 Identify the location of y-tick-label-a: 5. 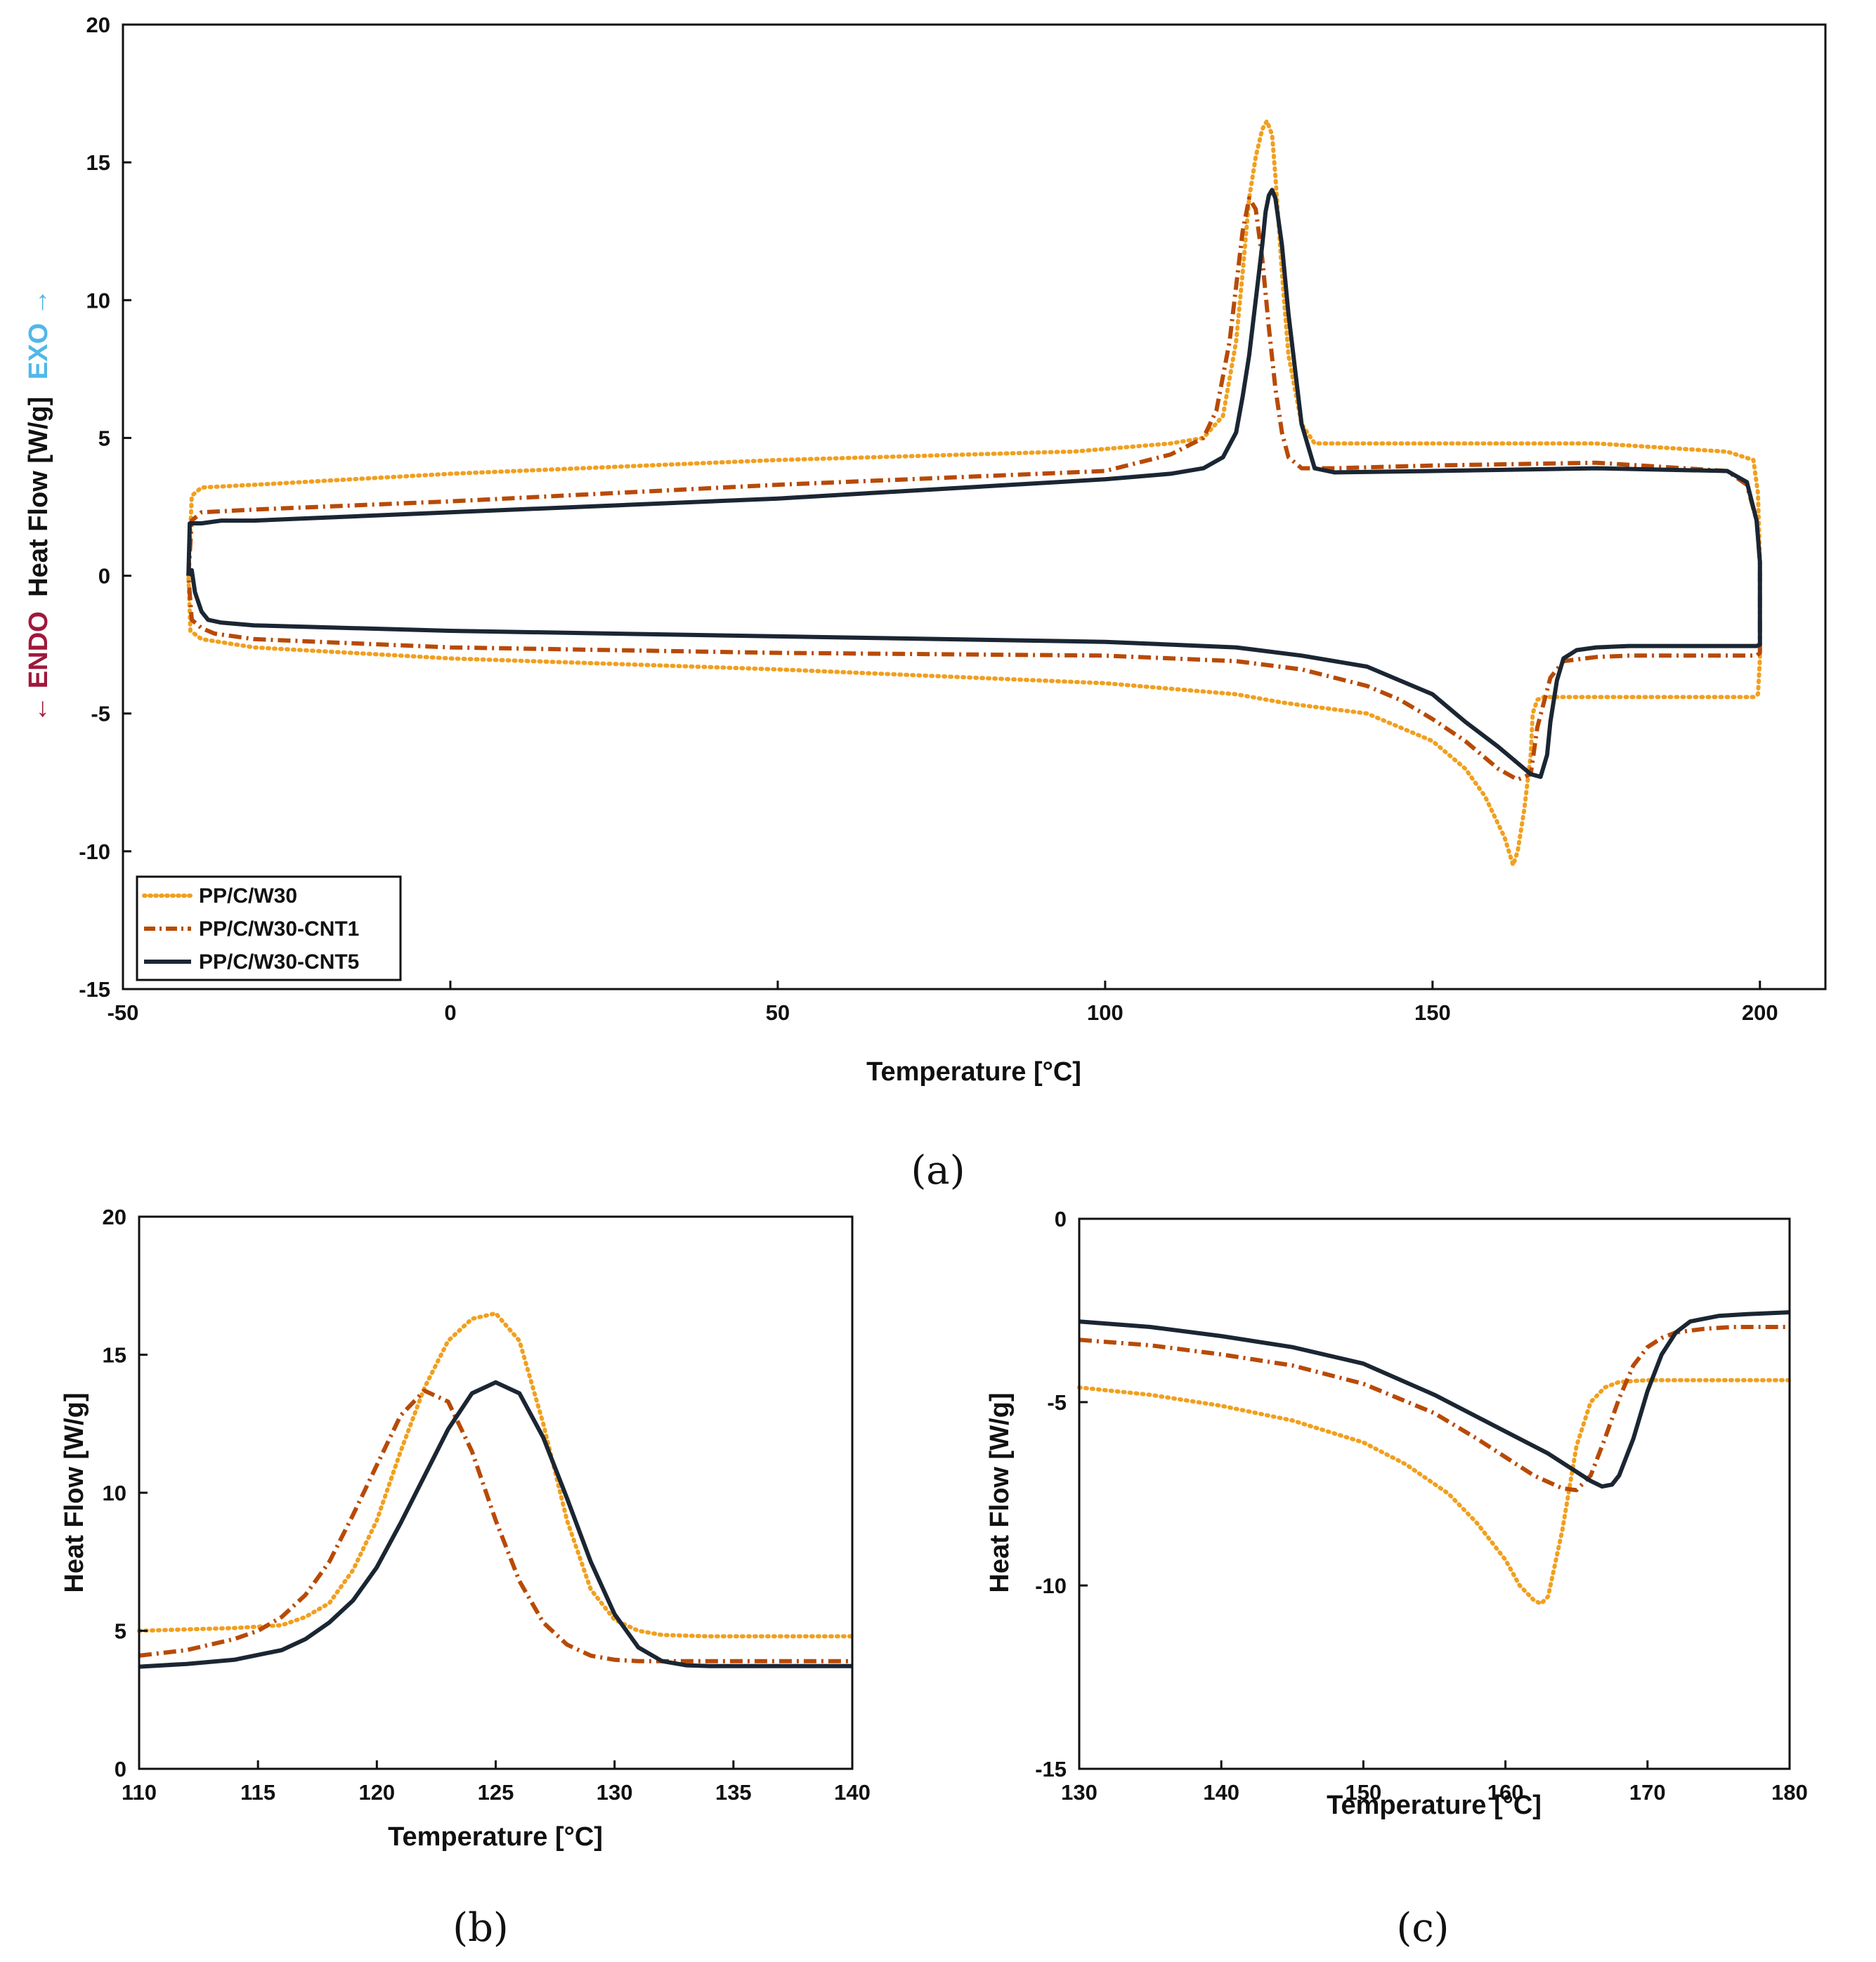
(104, 438).